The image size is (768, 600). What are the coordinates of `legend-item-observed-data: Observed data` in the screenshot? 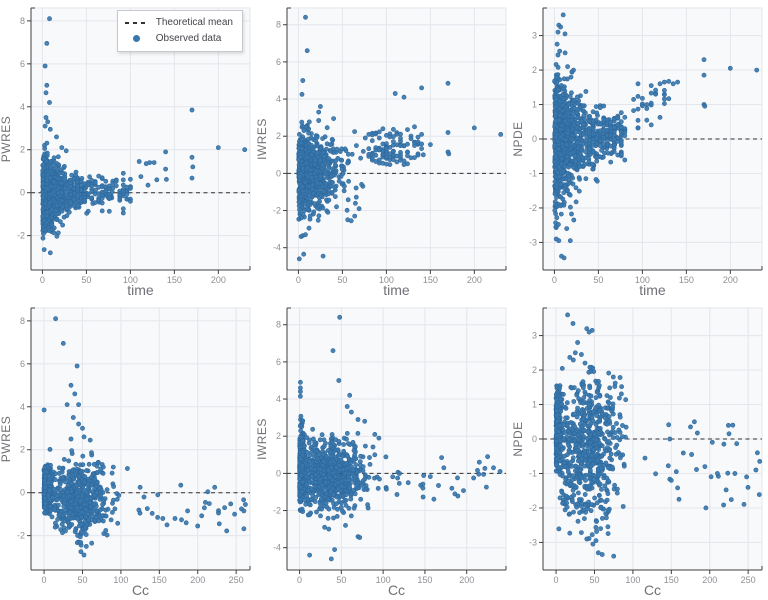 It's located at (179, 38).